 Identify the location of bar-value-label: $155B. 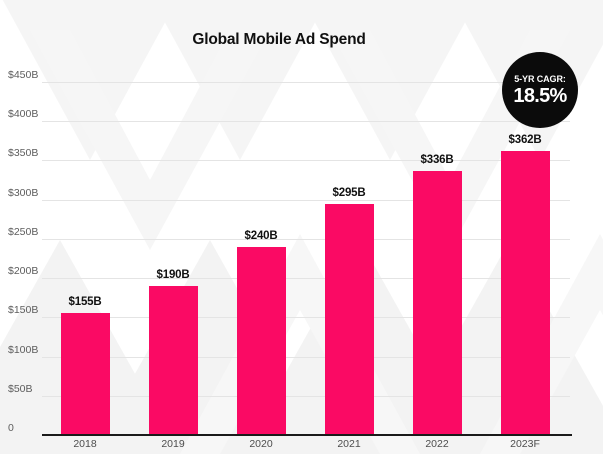
(85, 302).